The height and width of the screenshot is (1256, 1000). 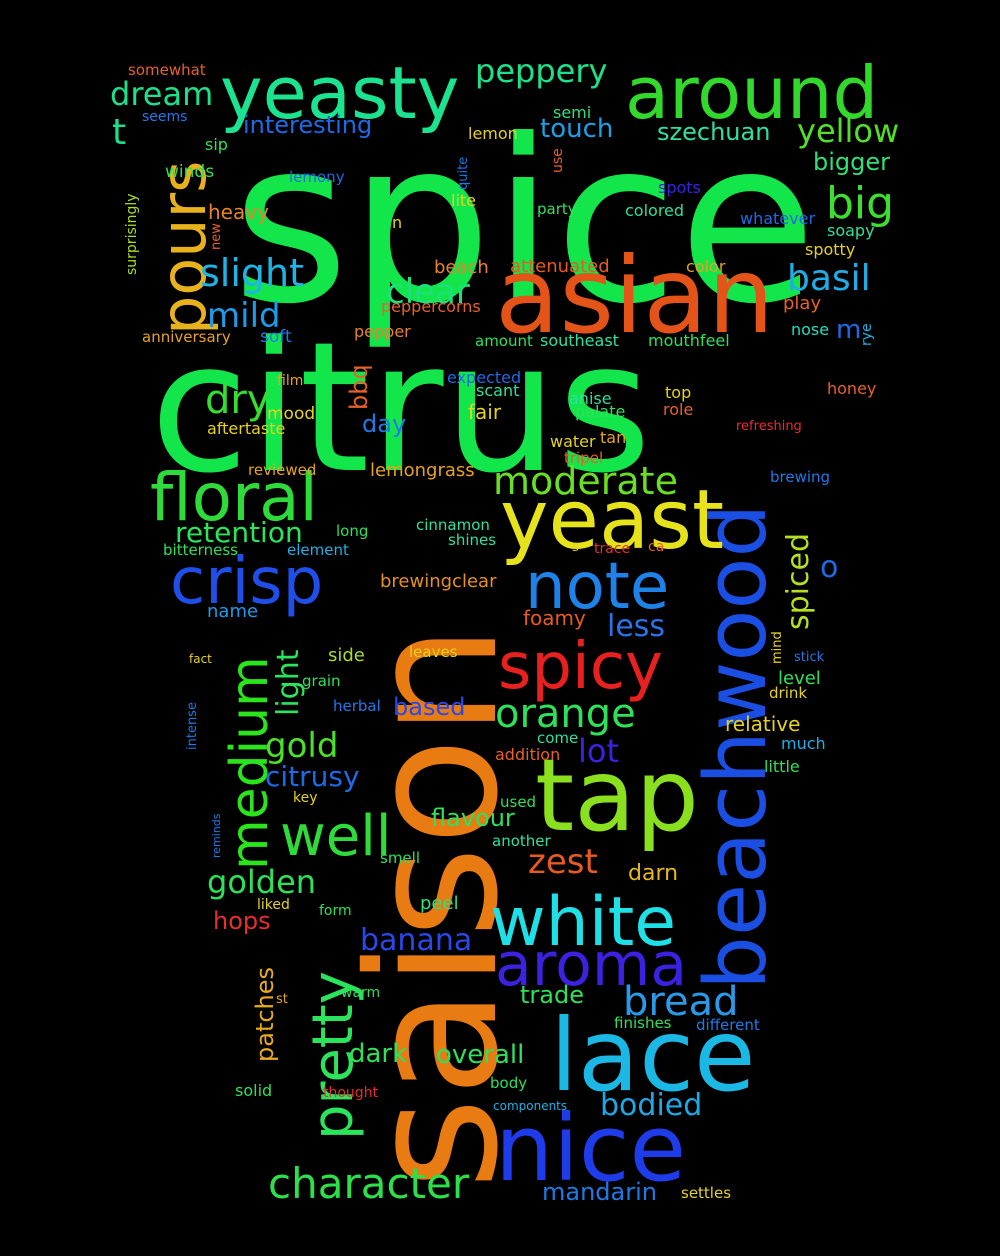 I want to click on word-big: big, so click(x=860, y=203).